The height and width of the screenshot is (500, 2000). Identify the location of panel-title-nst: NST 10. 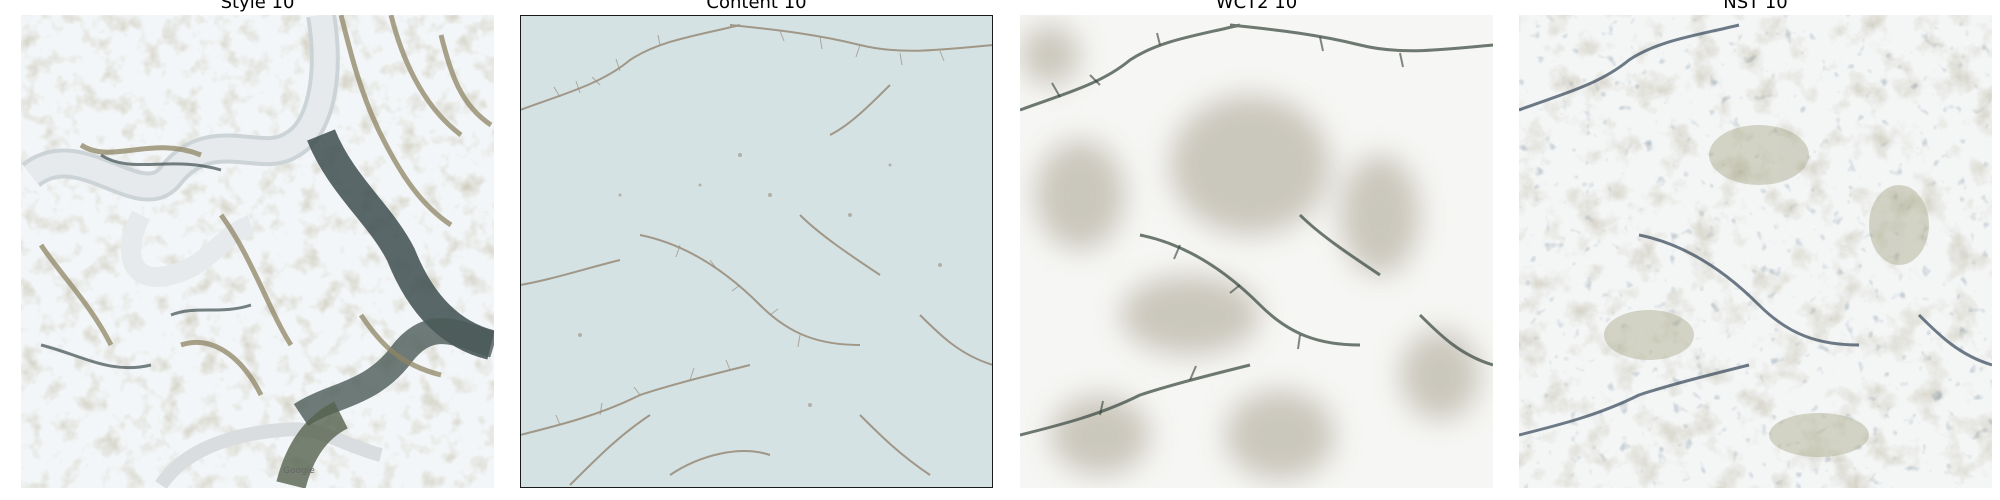
(1755, 6).